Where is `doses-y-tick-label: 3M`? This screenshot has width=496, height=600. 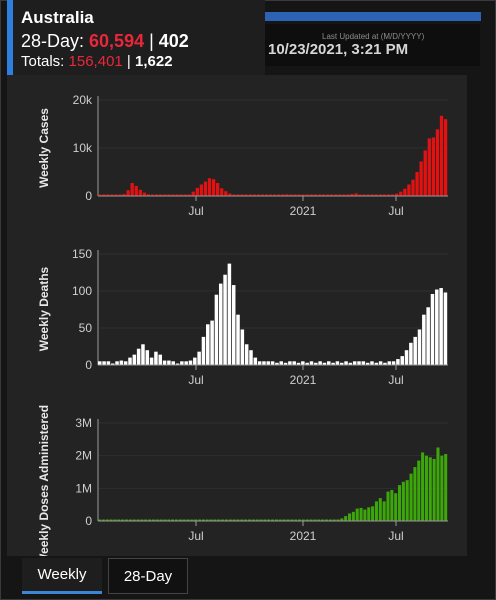
doses-y-tick-label: 3M is located at coordinates (83, 423).